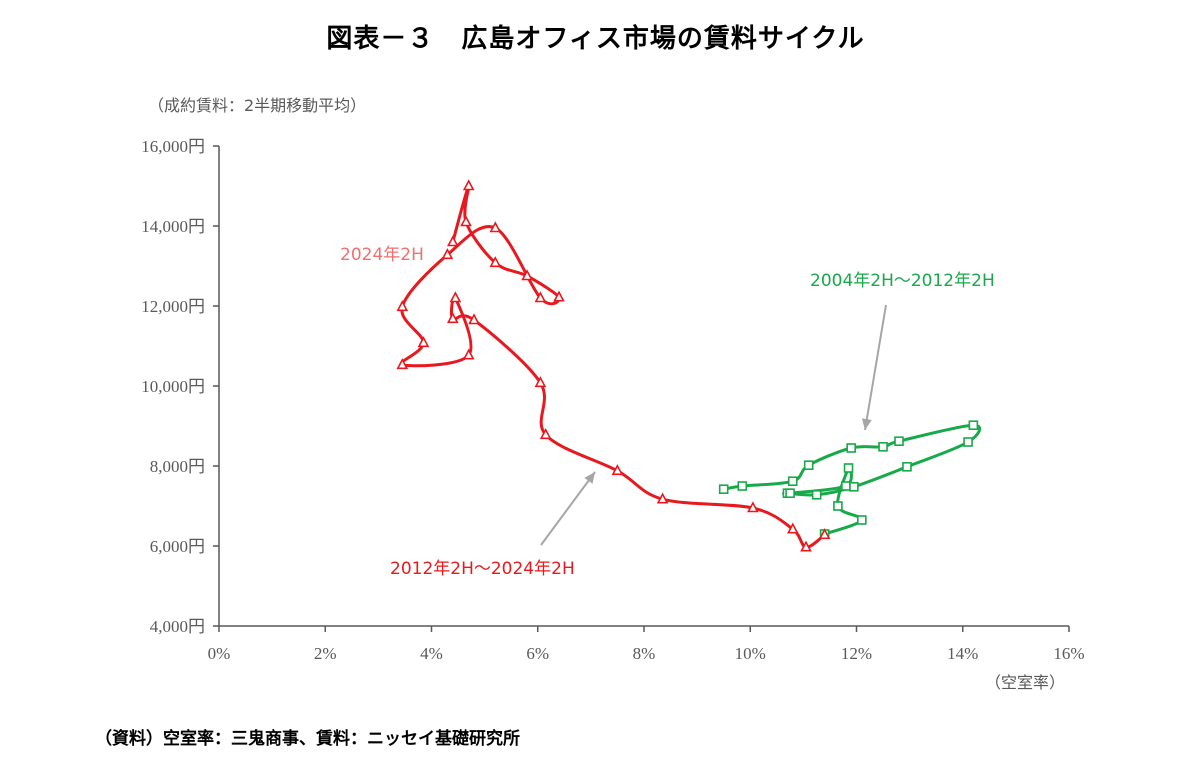 The width and height of the screenshot is (1191, 772). Describe the element at coordinates (644, 653) in the screenshot. I see `x-tick-label: 8%` at that location.